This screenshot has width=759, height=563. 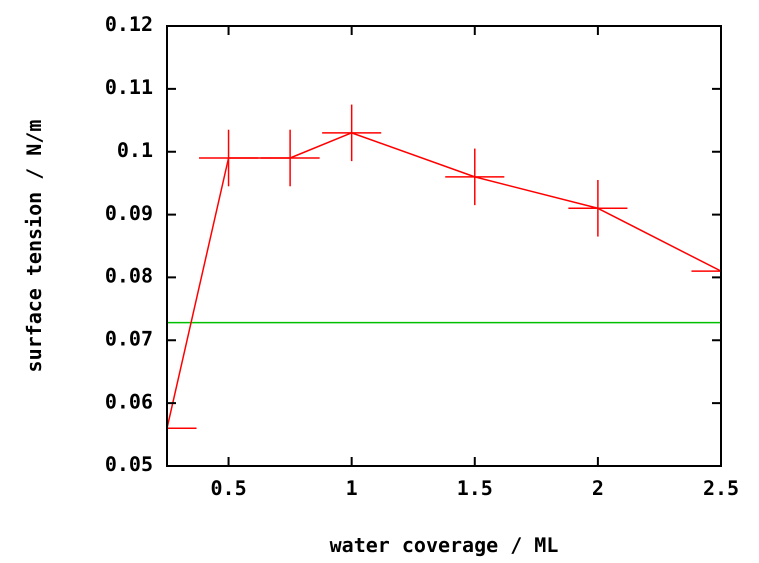 What do you see at coordinates (598, 488) in the screenshot?
I see `x-tick-label: 2` at bounding box center [598, 488].